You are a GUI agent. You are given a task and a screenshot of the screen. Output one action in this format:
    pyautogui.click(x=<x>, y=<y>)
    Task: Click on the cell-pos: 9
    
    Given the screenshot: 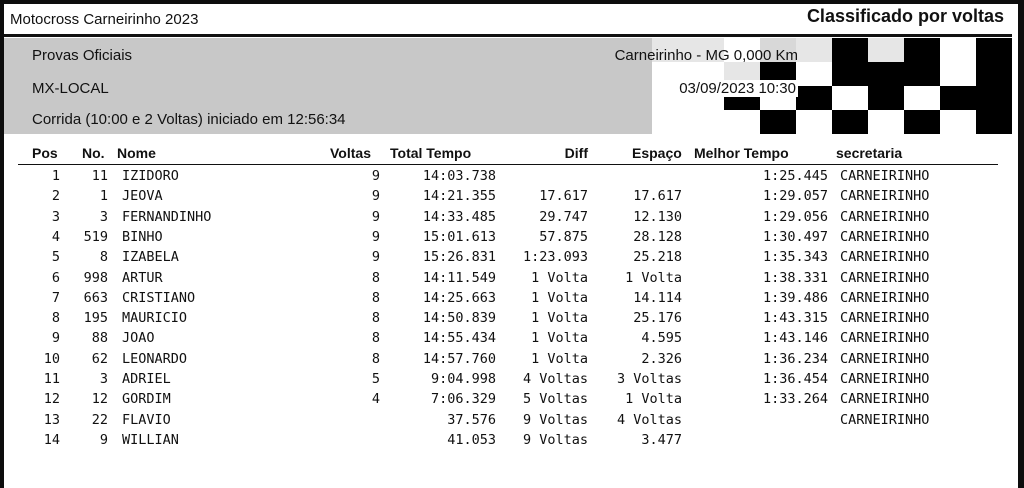 What is the action you would take?
    pyautogui.click(x=55, y=338)
    